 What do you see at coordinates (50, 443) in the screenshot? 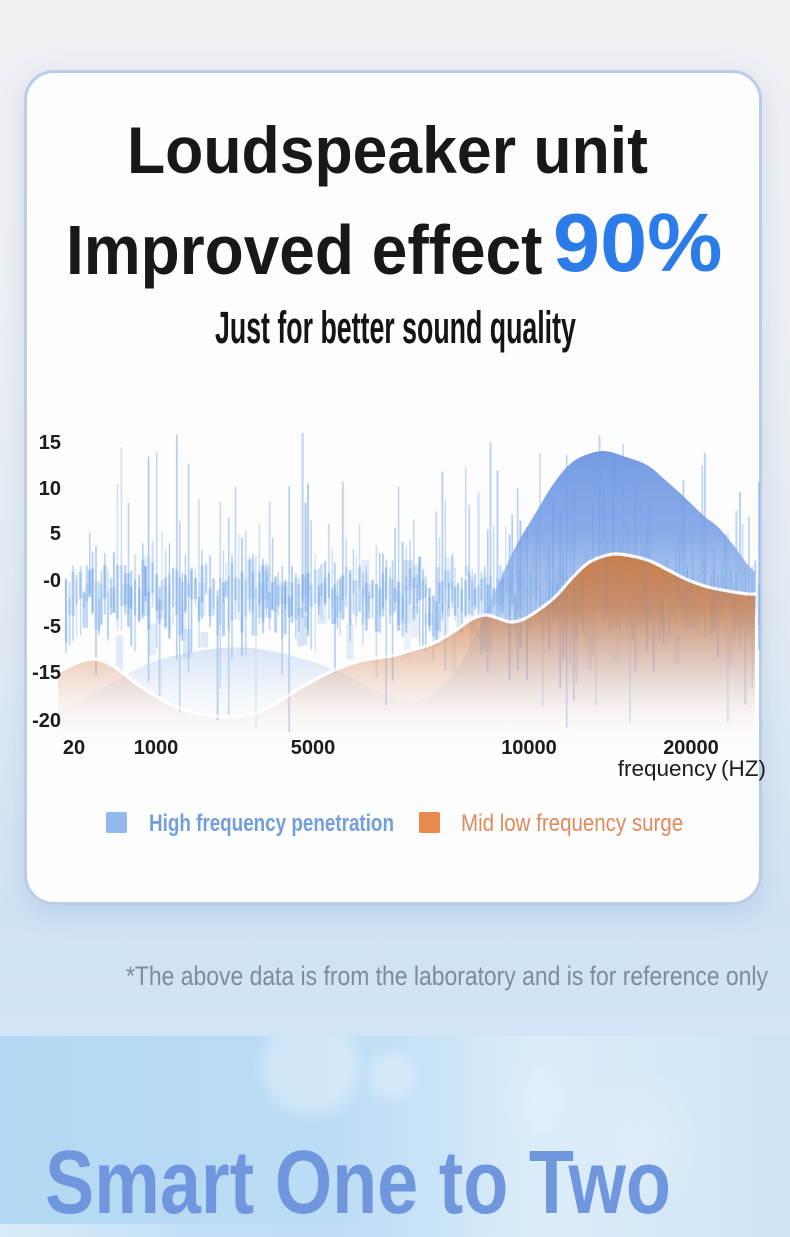
I see `svg-text: 15` at bounding box center [50, 443].